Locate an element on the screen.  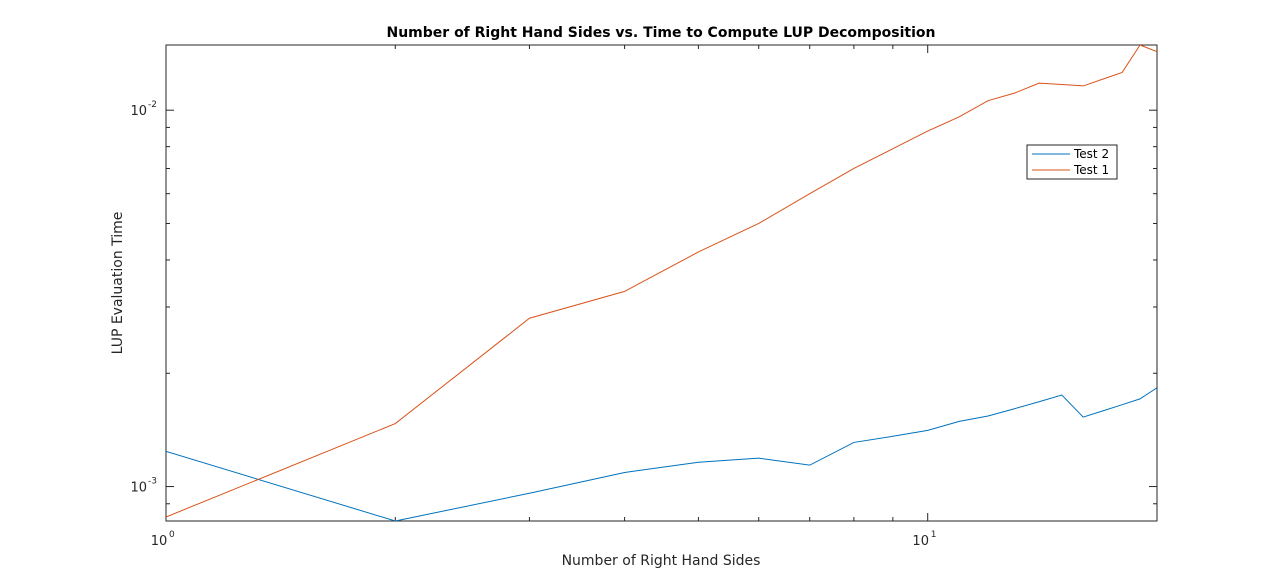
y-axis-label: LUP Evaluation Time is located at coordinates (118, 283).